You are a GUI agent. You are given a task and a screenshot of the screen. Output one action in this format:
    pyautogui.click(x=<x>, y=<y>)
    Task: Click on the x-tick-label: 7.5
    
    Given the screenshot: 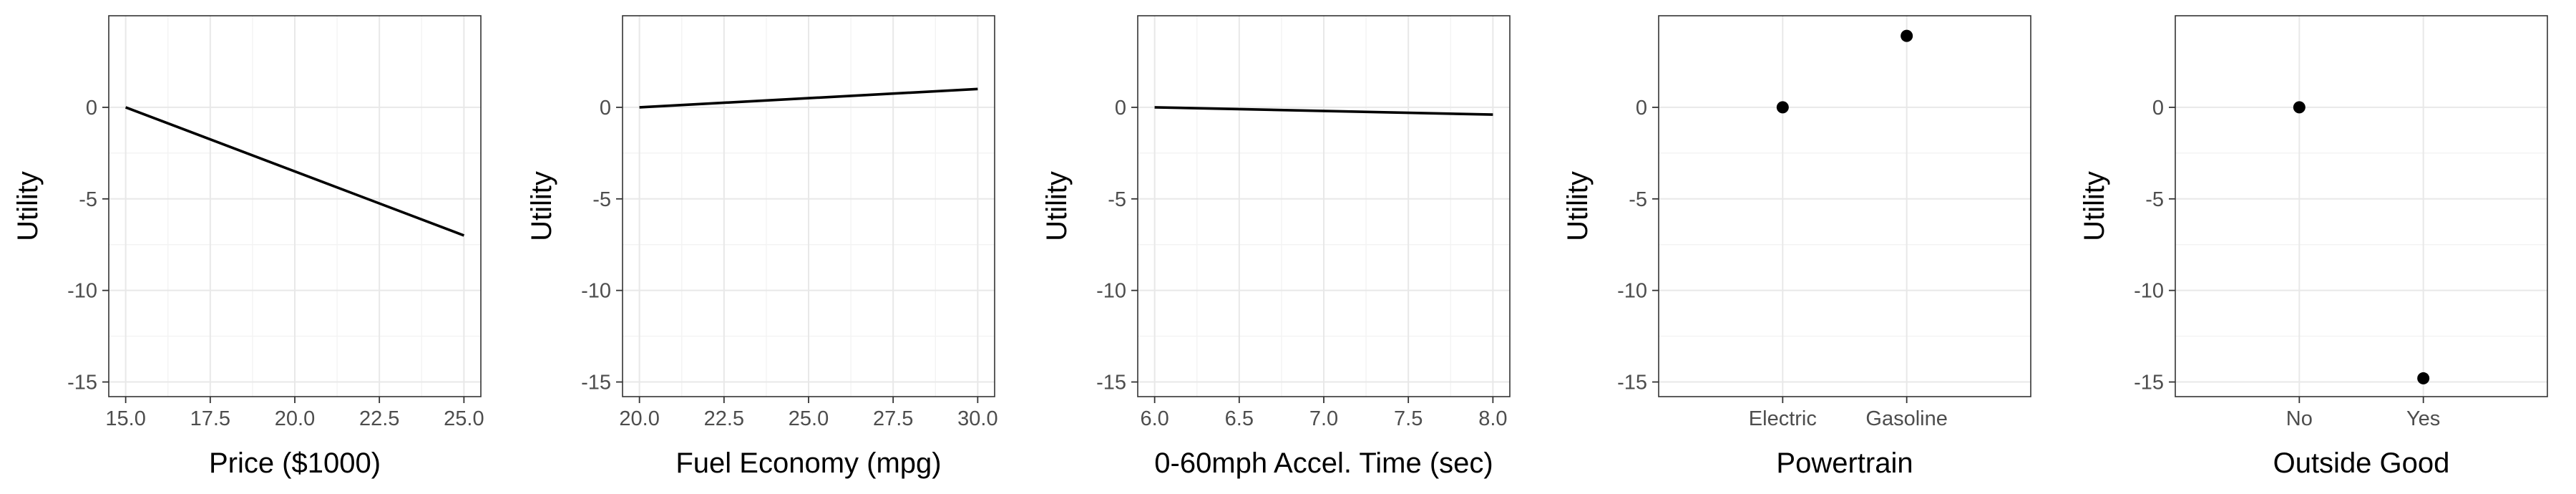 What is the action you would take?
    pyautogui.click(x=1408, y=419)
    